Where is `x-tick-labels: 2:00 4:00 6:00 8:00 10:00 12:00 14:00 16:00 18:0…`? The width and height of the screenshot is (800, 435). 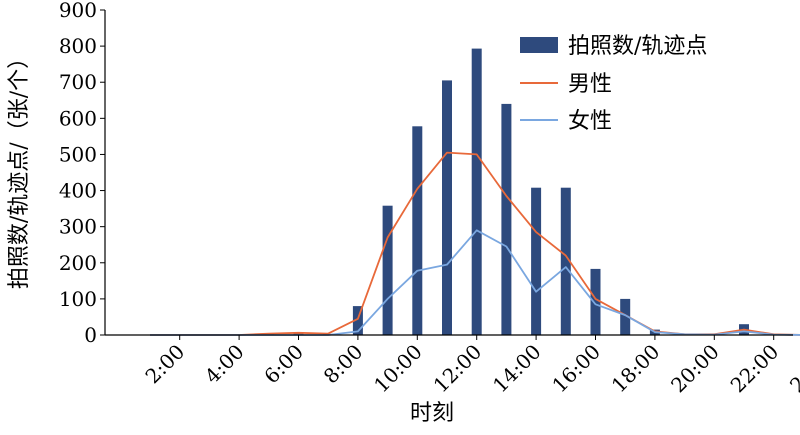 x-tick-labels: 2:00 4:00 6:00 8:00 10:00 12:00 14:00 16:00 18:0… is located at coordinates (470, 366).